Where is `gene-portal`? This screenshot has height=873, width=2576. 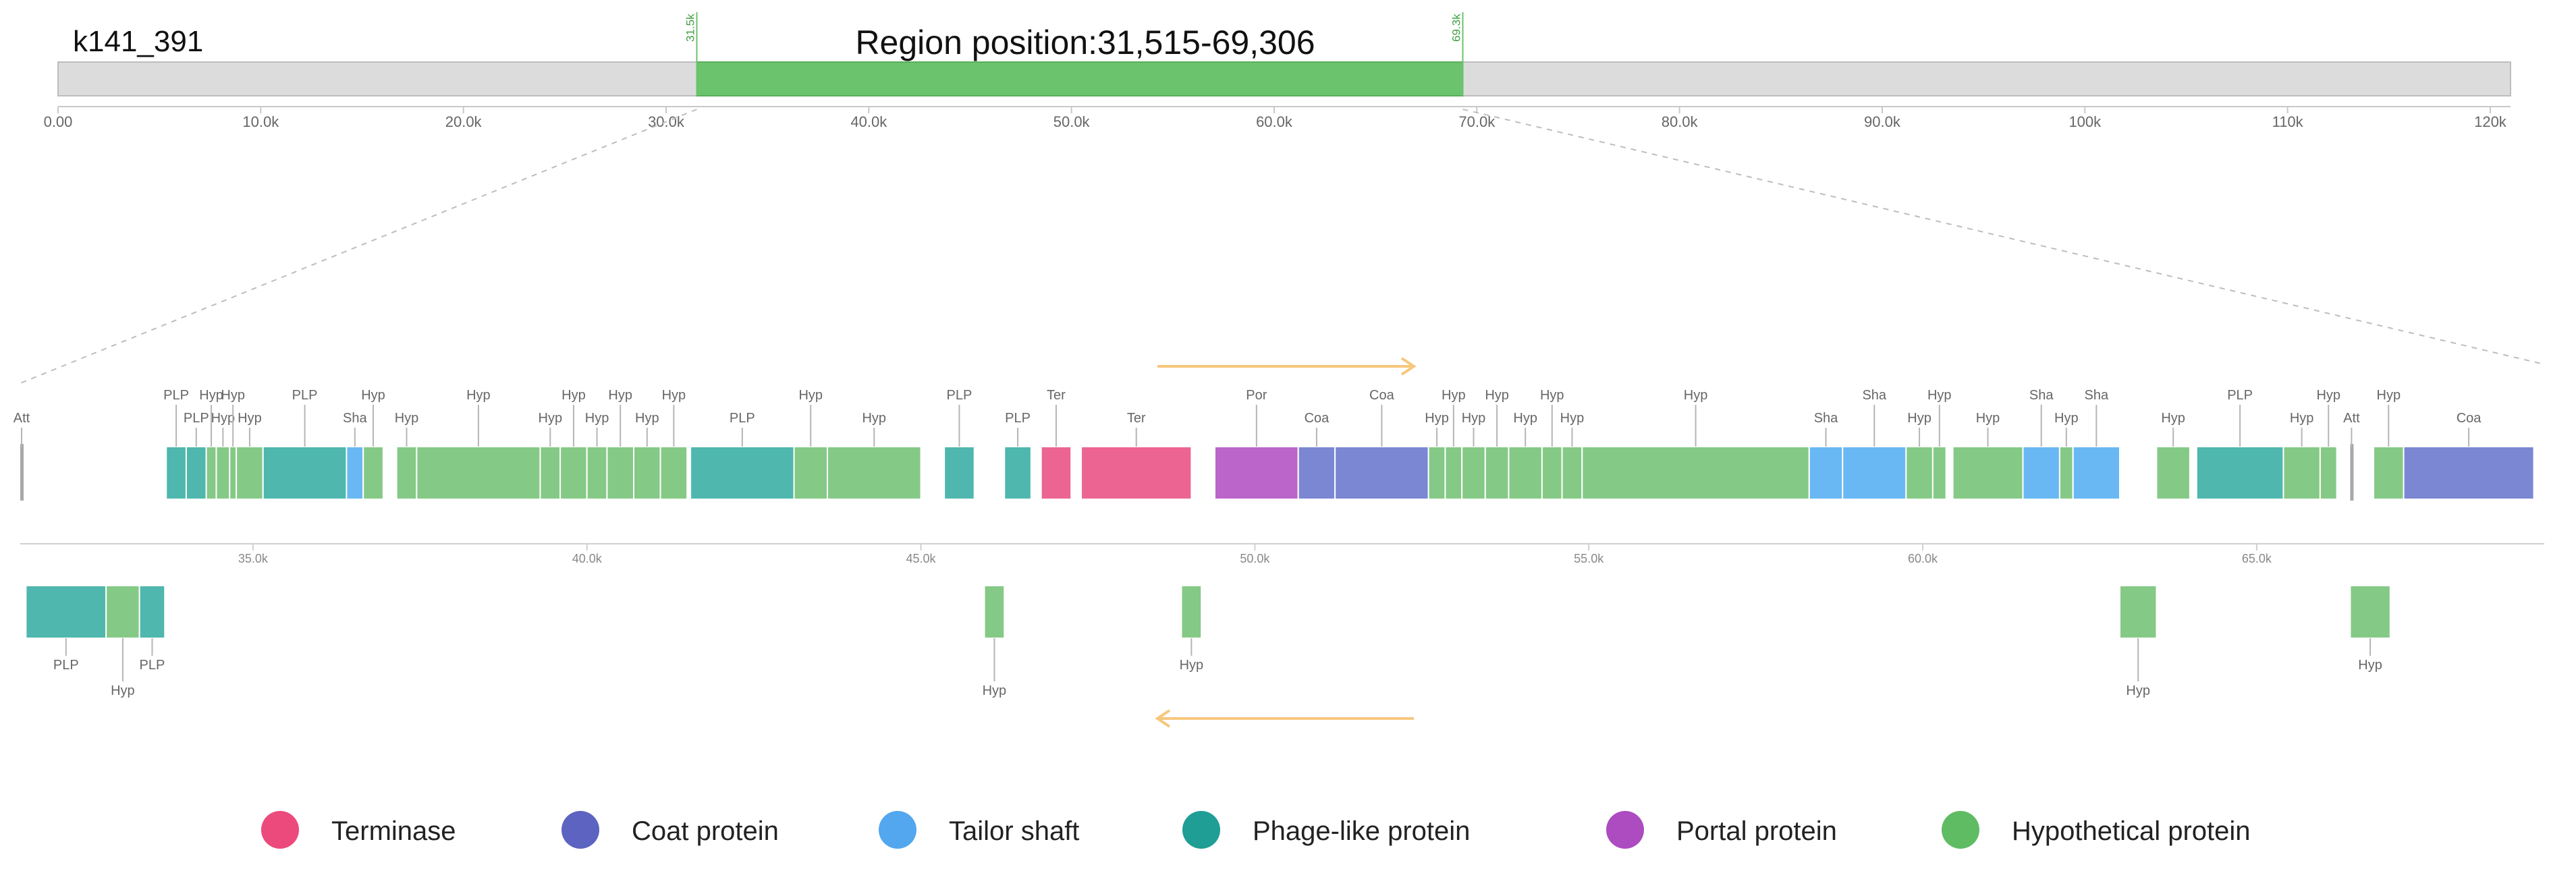 gene-portal is located at coordinates (1256, 473).